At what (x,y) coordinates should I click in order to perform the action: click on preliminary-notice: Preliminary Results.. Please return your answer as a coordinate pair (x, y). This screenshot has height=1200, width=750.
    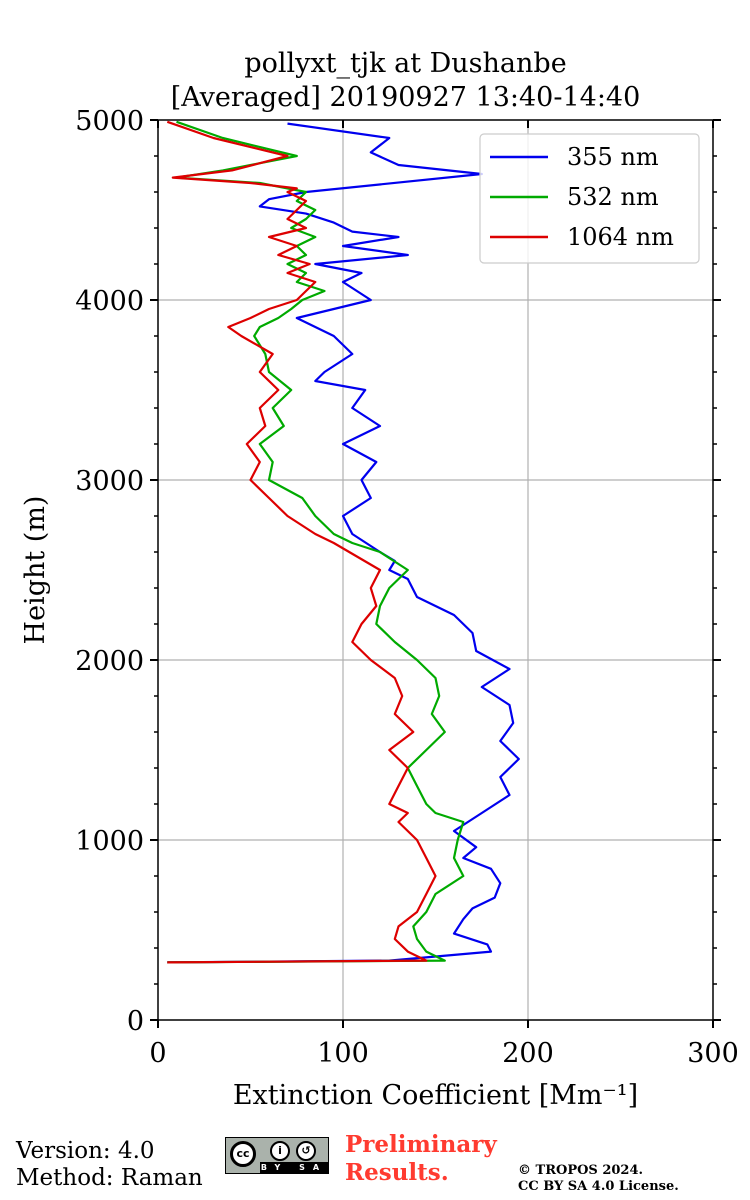
    Looking at the image, I should click on (421, 1159).